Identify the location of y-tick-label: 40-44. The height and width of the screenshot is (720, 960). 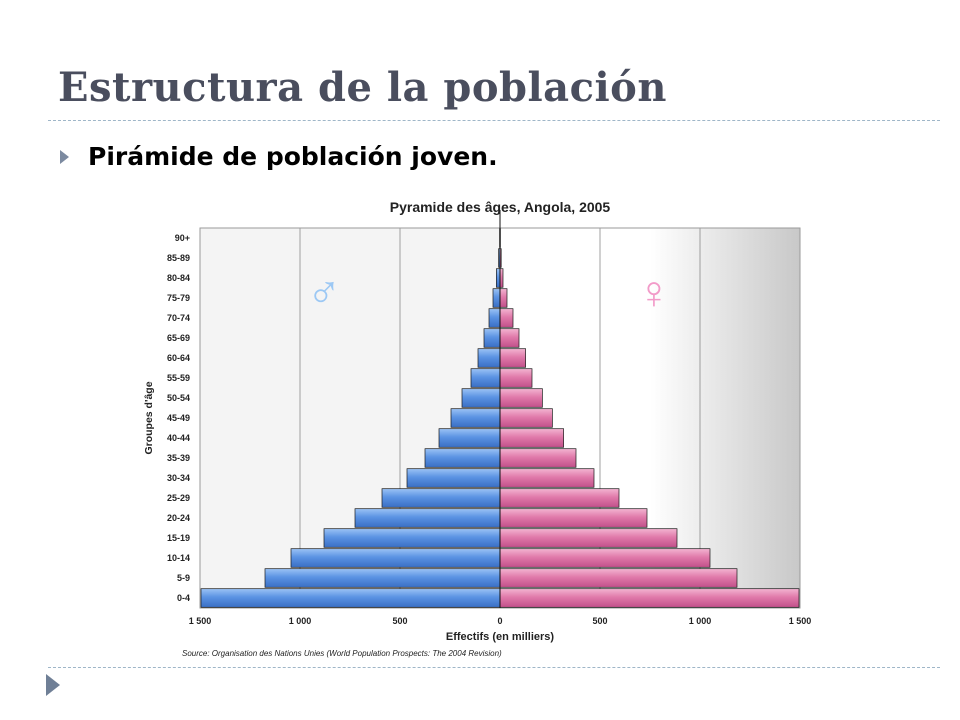
(178, 438).